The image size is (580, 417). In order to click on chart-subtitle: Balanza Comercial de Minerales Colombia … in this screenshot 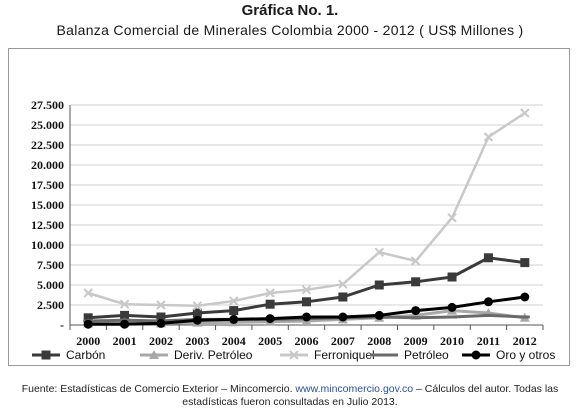, I will do `click(290, 30)`.